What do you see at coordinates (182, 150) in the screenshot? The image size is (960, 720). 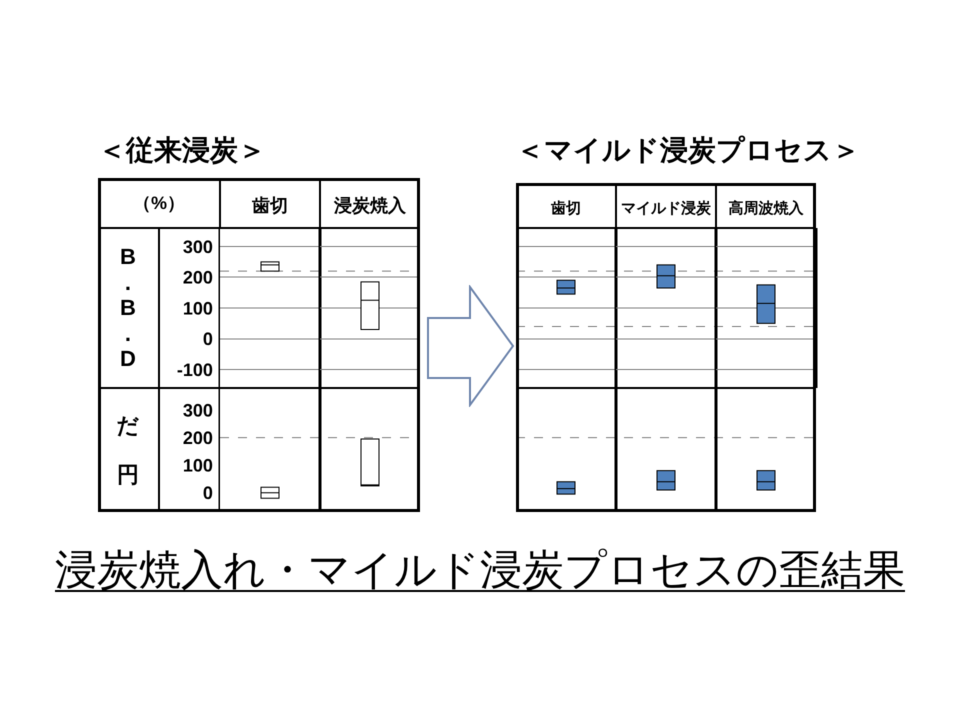 I see `chart-title: ＜従来浸炭＞` at bounding box center [182, 150].